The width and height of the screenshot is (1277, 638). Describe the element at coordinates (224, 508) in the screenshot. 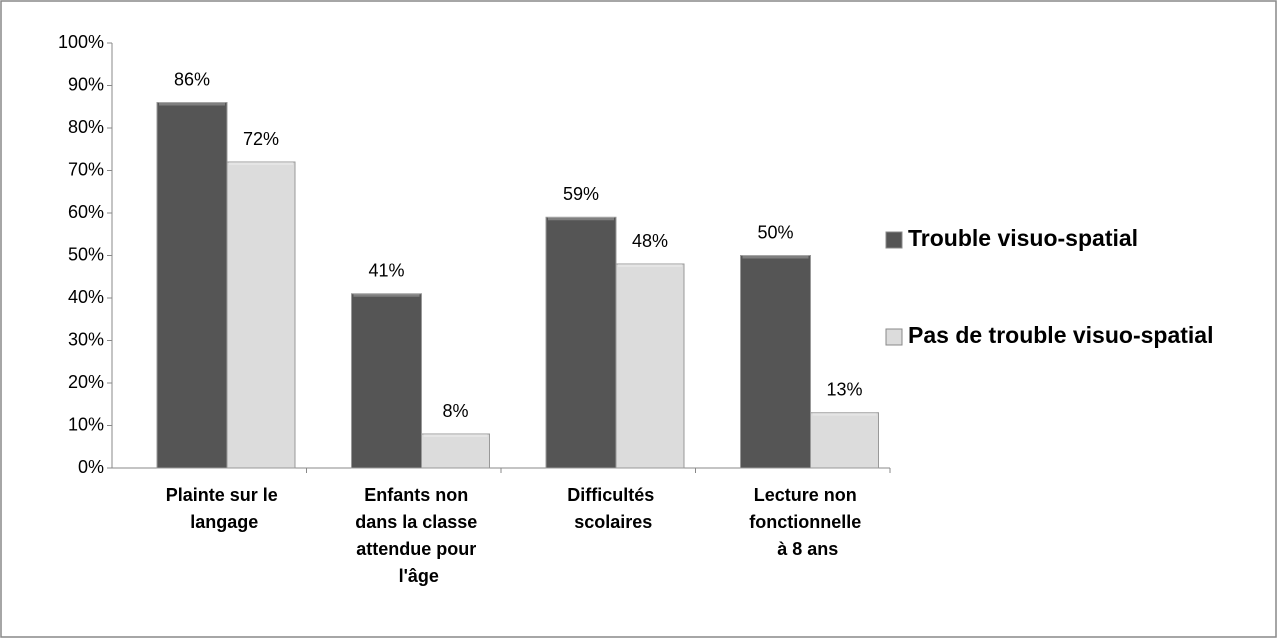

I see `x-tick-label: Plainte sur le langage` at that location.